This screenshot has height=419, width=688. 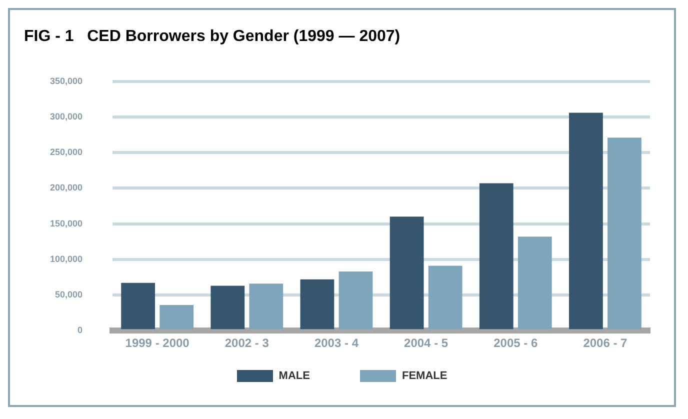 I want to click on x-tick-label: 2003 - 4, so click(x=336, y=343).